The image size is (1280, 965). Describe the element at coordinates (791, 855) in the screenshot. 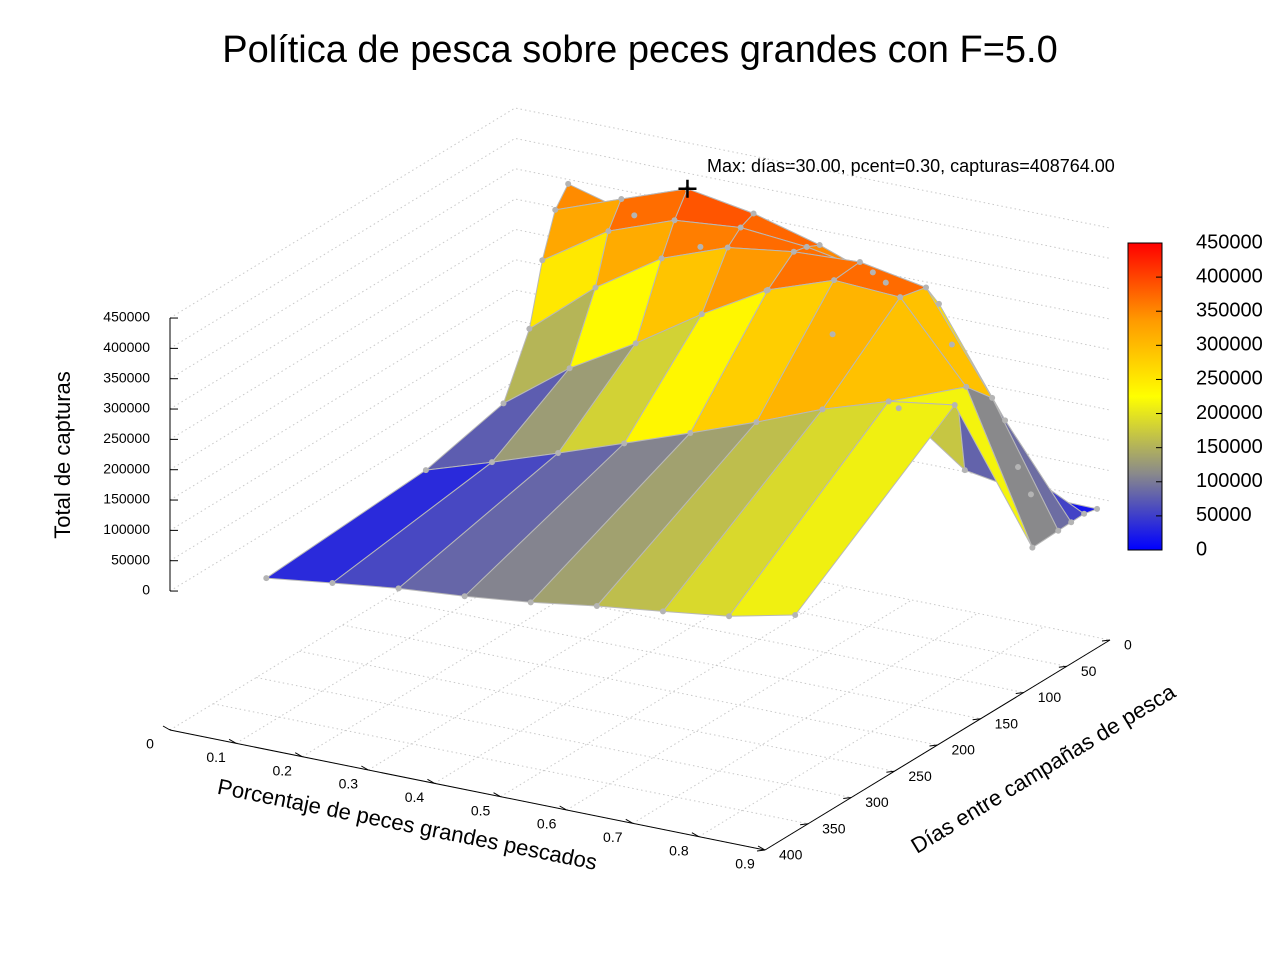

I see `y-tick-label: 400` at that location.